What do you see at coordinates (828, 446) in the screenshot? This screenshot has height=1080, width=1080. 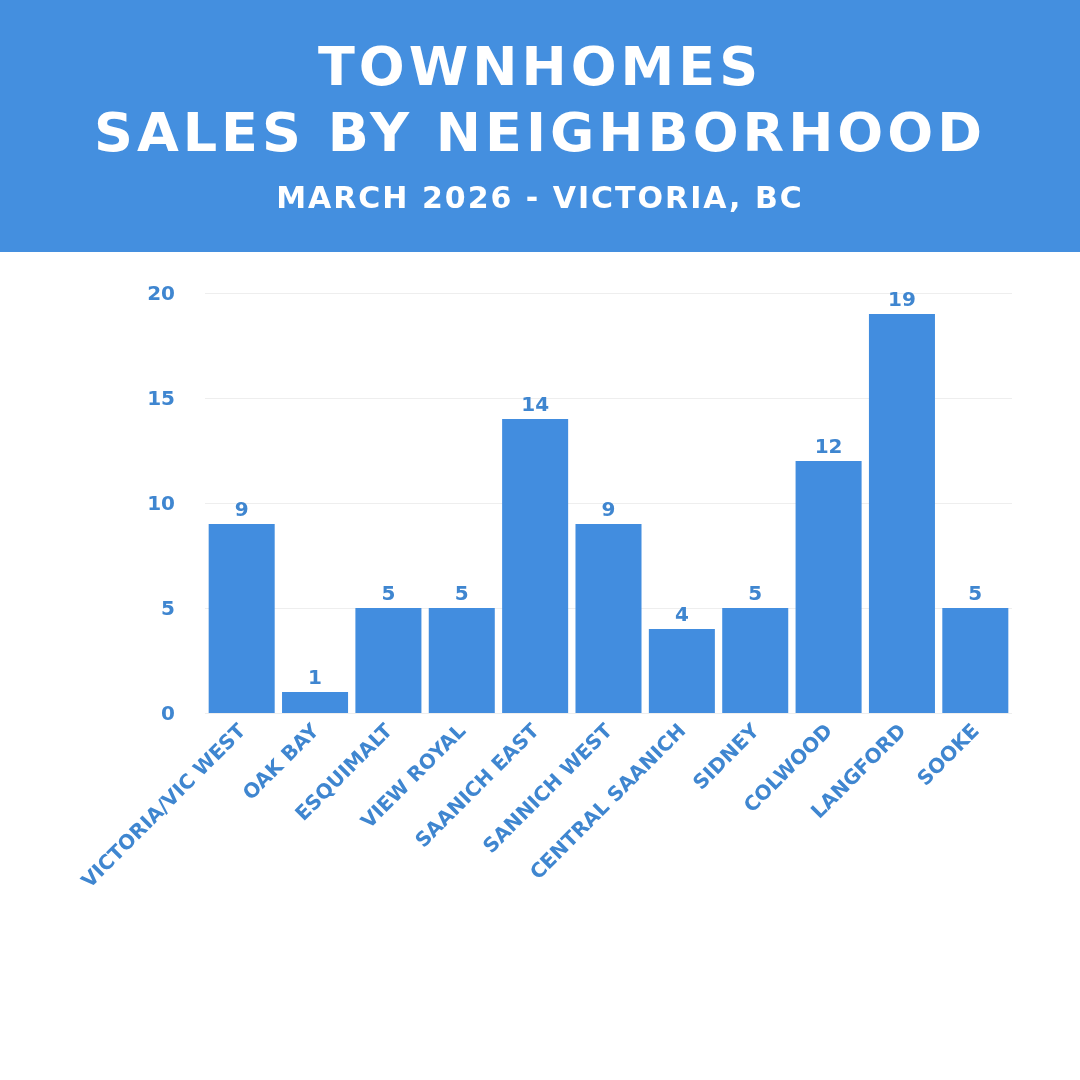 I see `data-label: 12` at bounding box center [828, 446].